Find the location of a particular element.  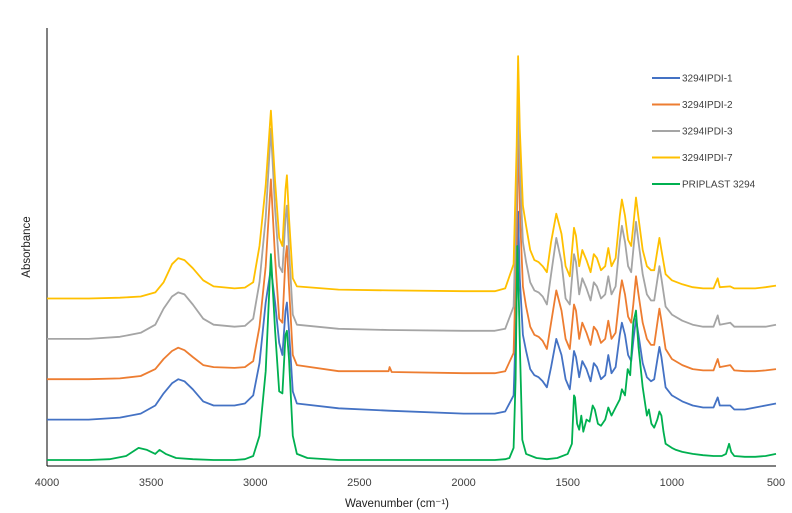

x-tick-label-1000: 1000 is located at coordinates (672, 483).